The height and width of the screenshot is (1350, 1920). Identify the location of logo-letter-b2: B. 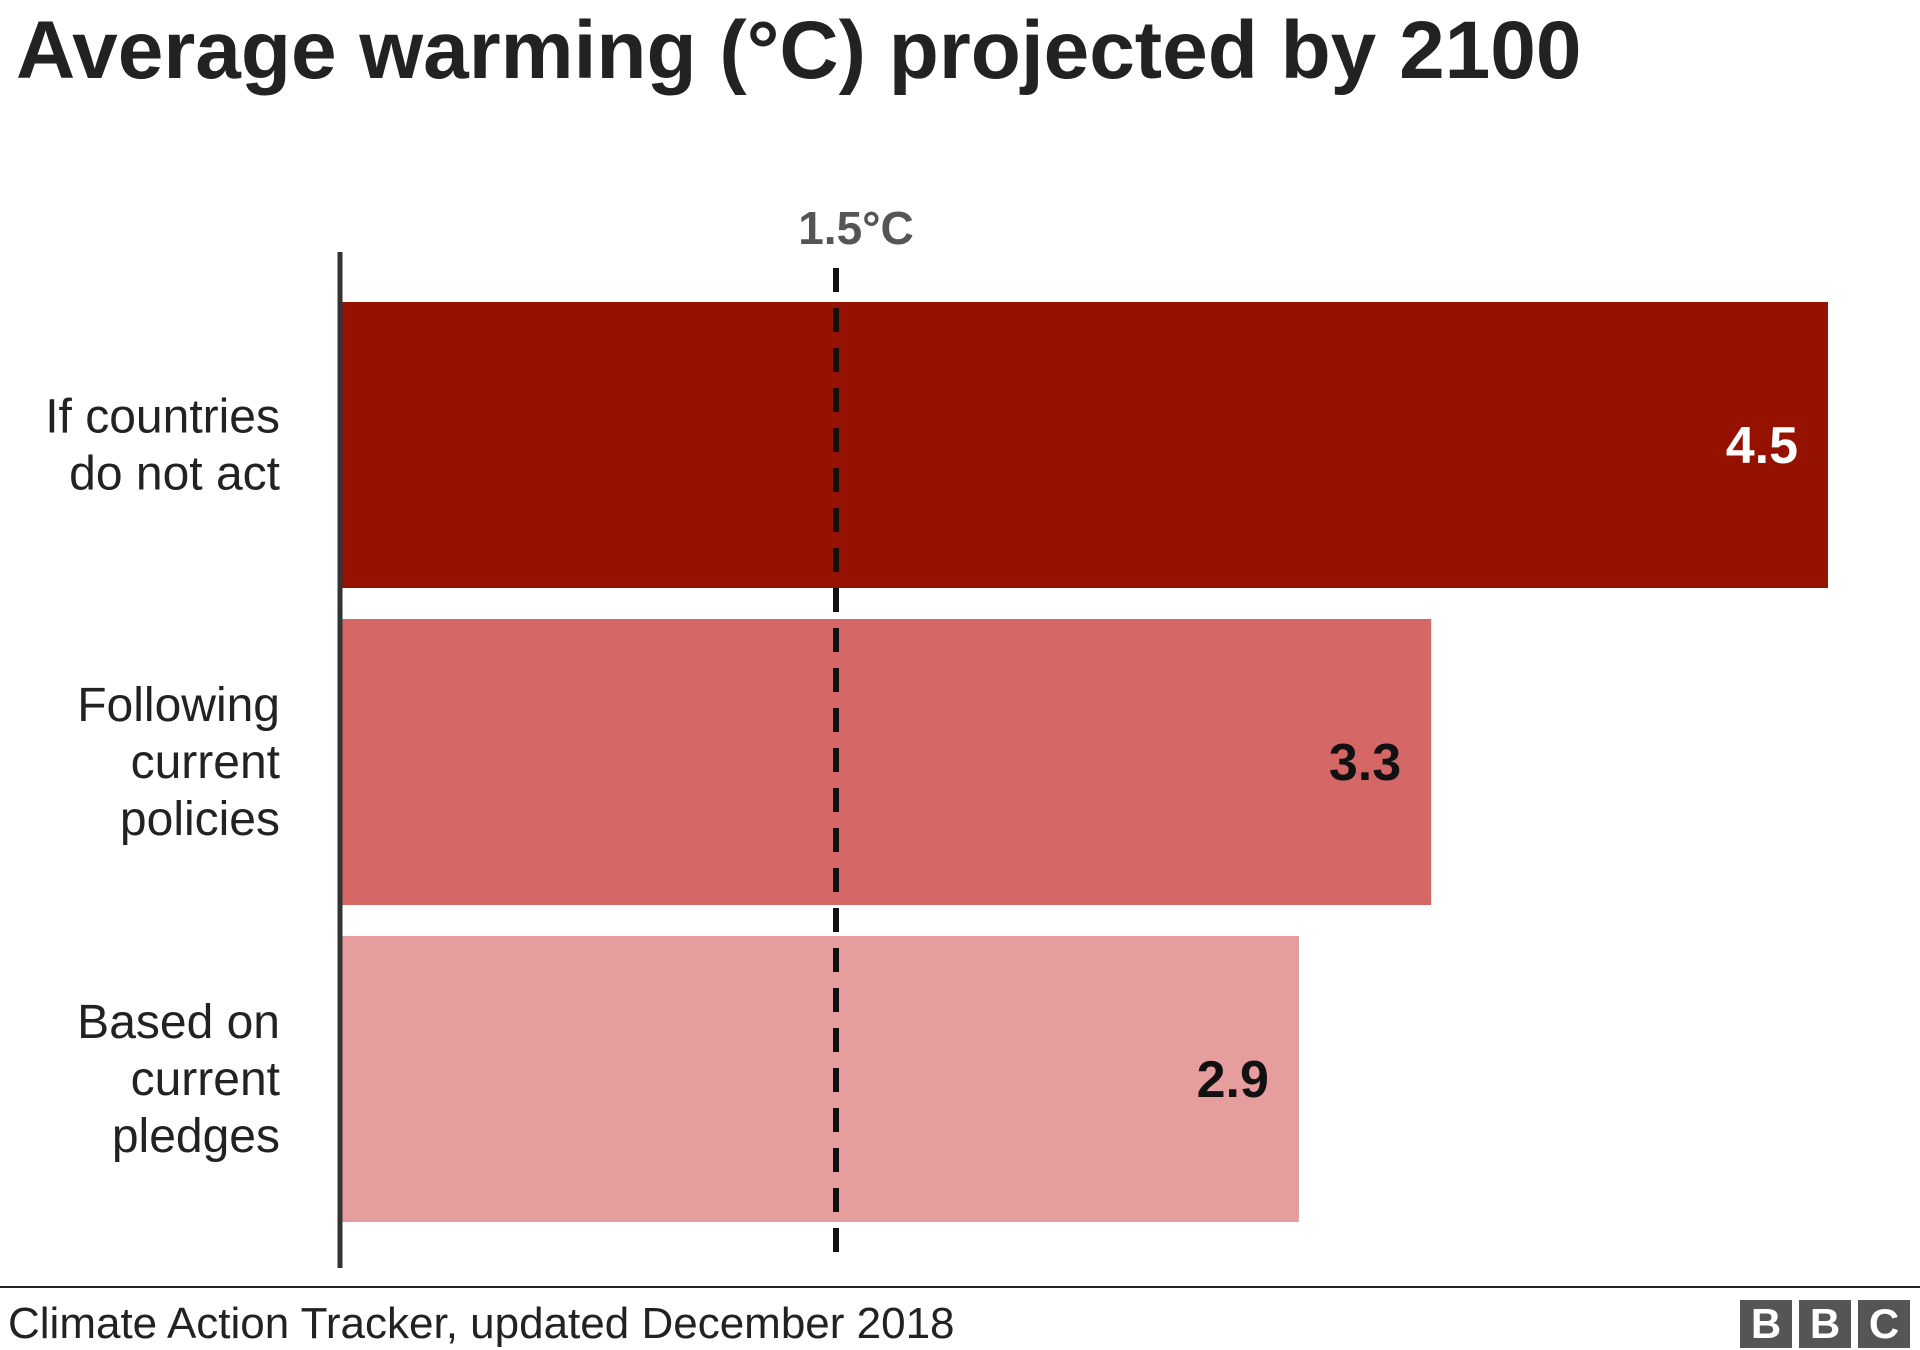
(1825, 1324).